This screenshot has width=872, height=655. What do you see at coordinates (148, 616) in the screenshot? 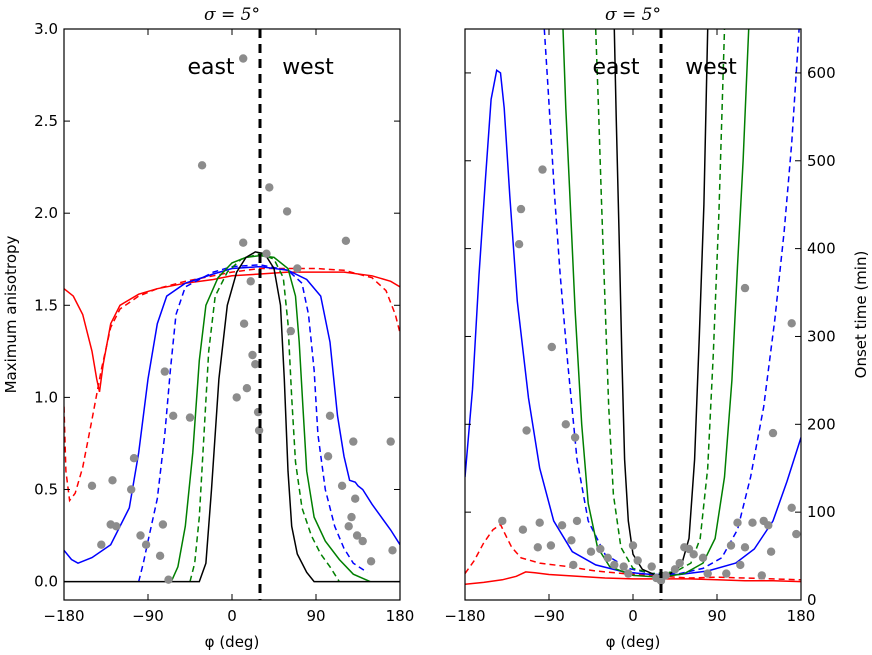
I see `x-tick-label: −90` at bounding box center [148, 616].